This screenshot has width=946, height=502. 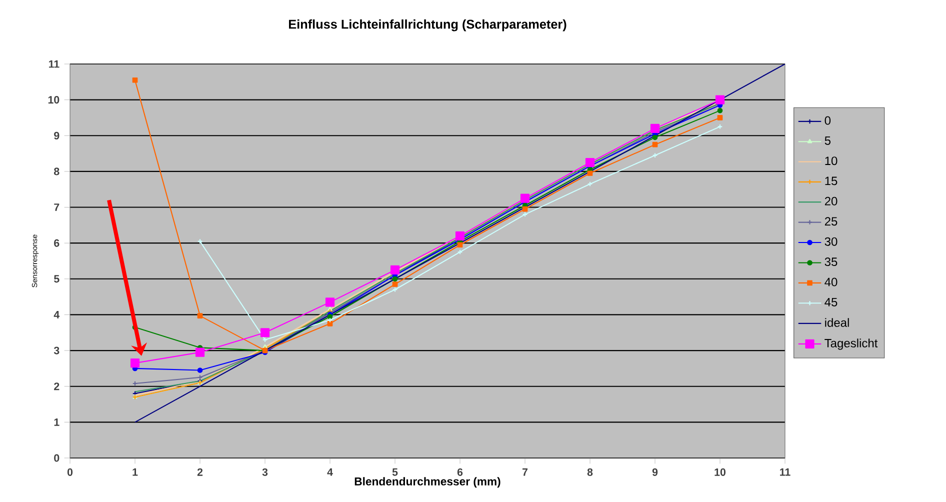 I want to click on y-tick-label: 9, so click(x=57, y=136).